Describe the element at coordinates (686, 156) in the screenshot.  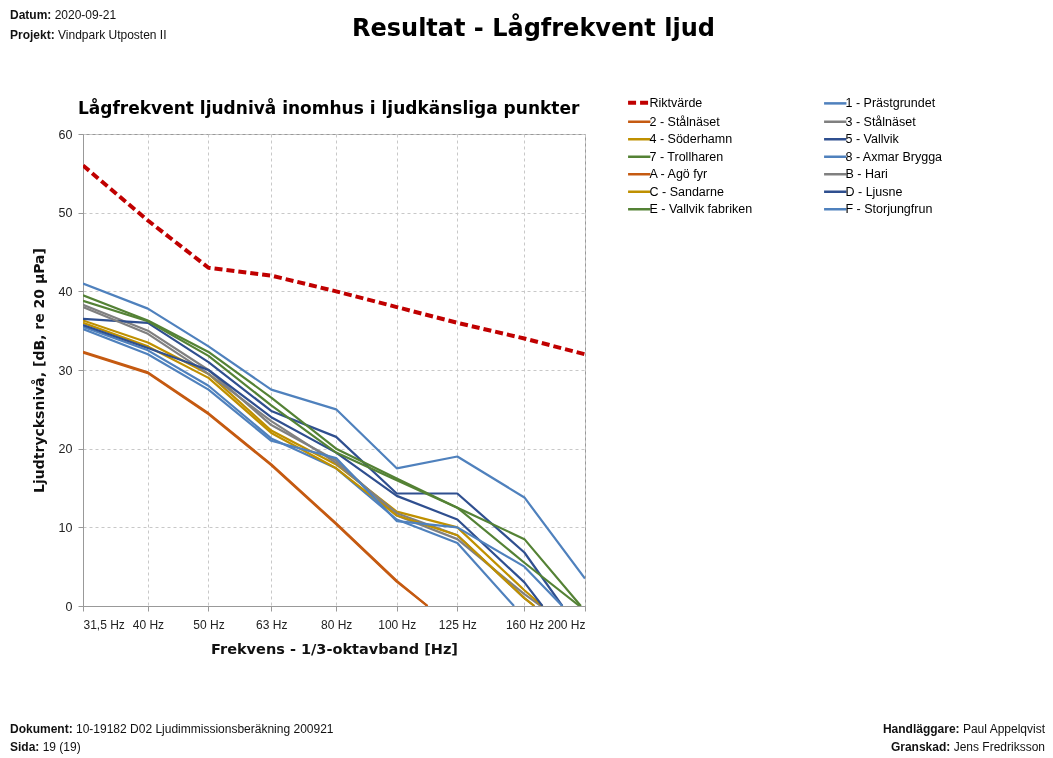
I see `legend-label: 7 - Trollharen` at that location.